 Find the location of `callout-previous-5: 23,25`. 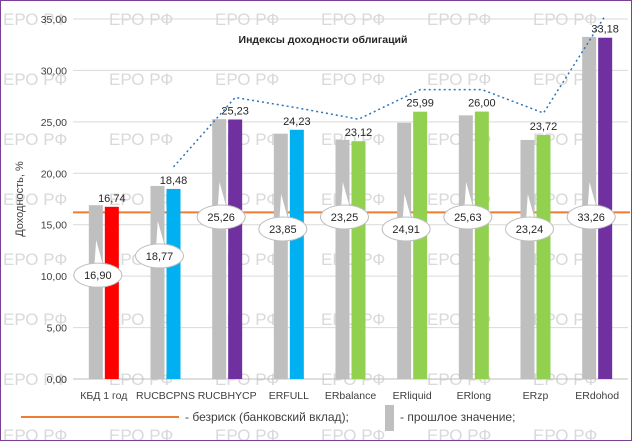

callout-previous-5: 23,25 is located at coordinates (344, 204).